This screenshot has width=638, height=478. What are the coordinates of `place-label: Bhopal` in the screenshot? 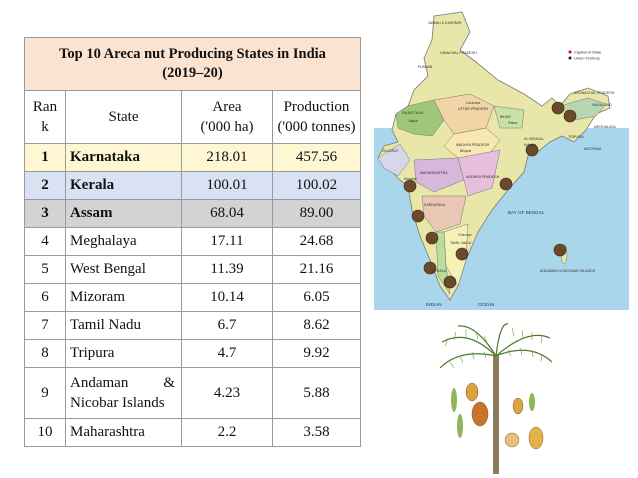 It's located at (465, 151).